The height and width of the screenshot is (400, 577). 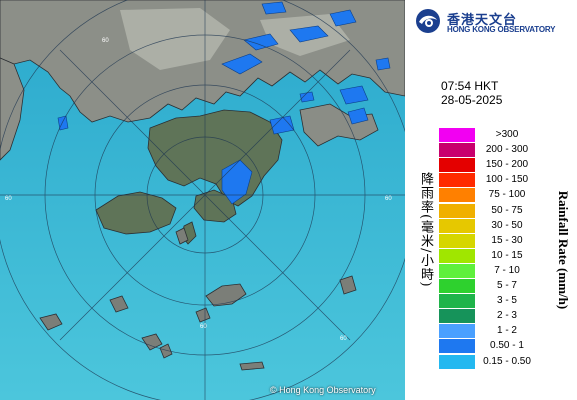 I want to click on observation-date: 28-05-2025, so click(x=472, y=100).